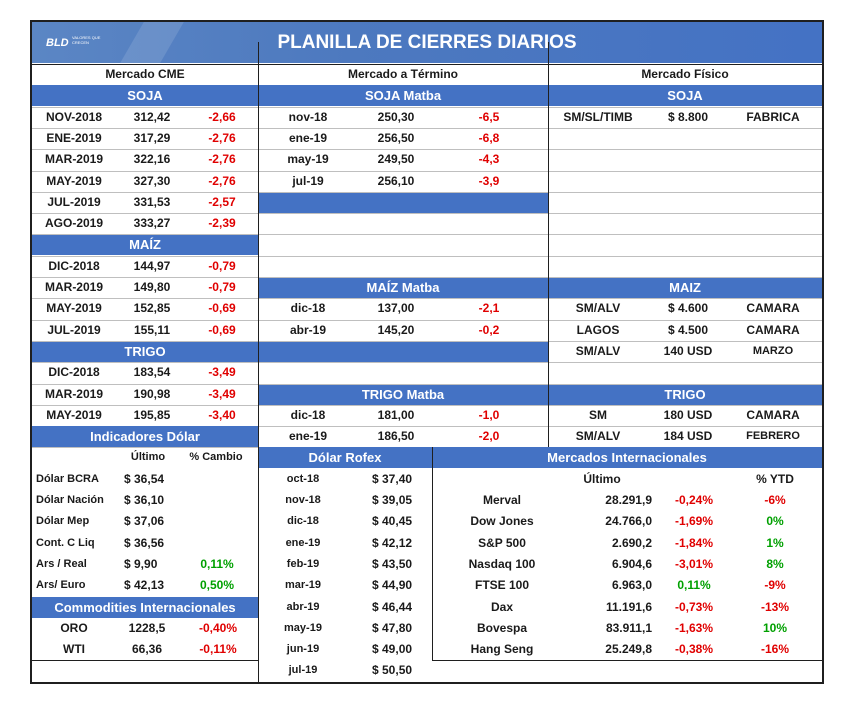  Describe the element at coordinates (628, 606) in the screenshot. I see `index-value: 11.191,6` at that location.